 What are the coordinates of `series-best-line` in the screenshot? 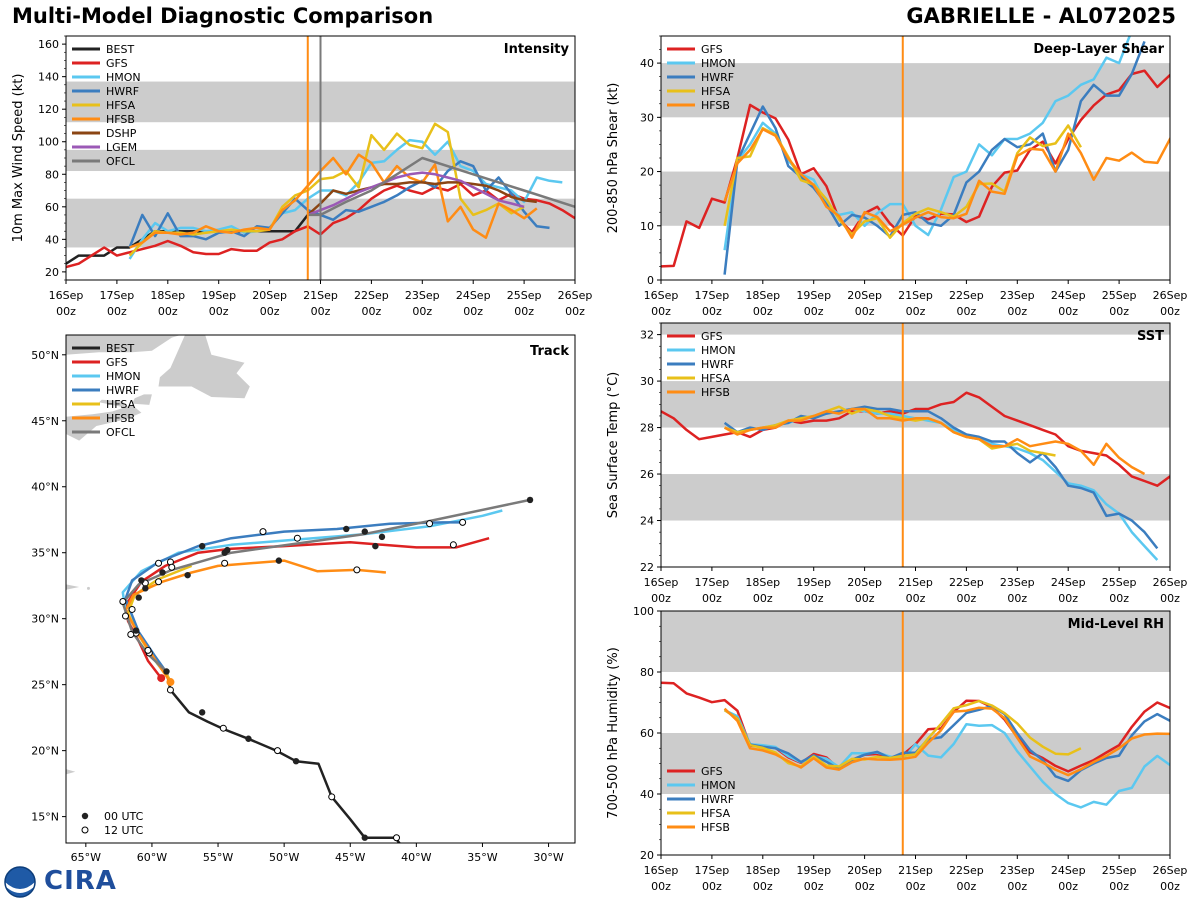 It's located at (187, 239).